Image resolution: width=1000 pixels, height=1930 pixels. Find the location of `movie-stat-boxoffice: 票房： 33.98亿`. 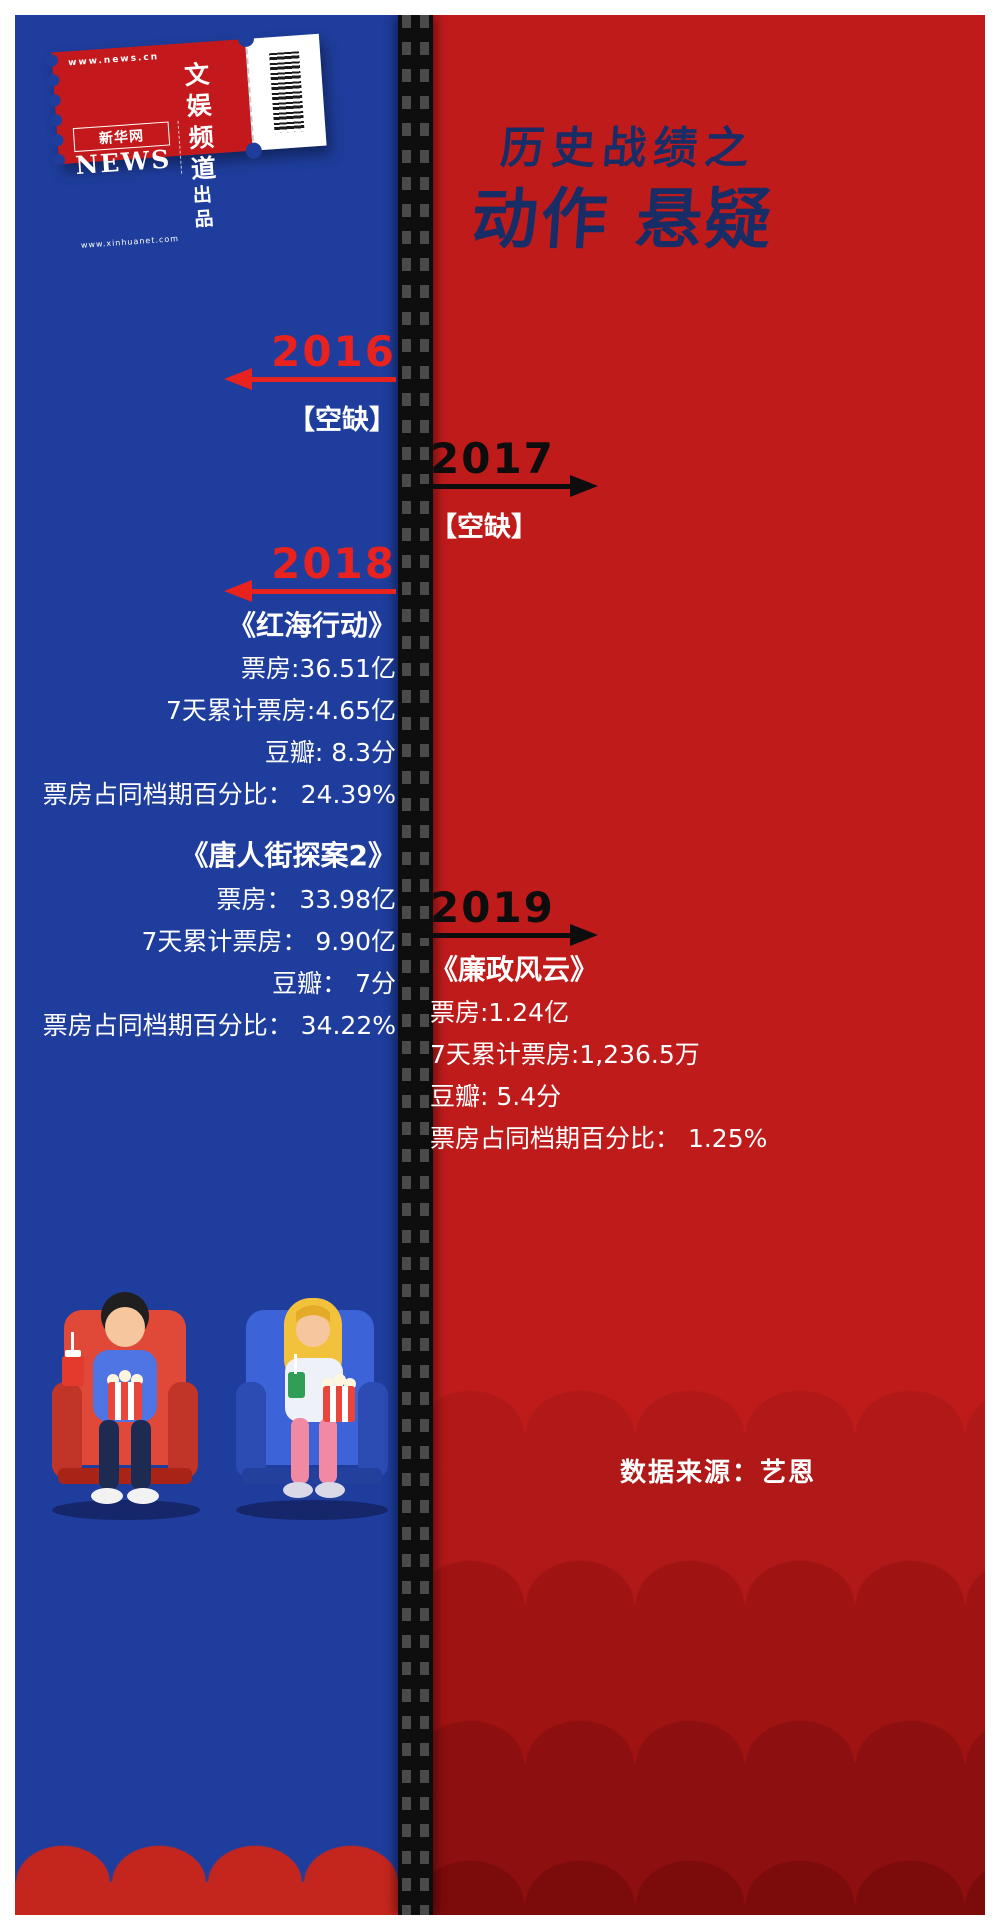

movie-stat-boxoffice: 票房： 33.98亿 is located at coordinates (306, 899).